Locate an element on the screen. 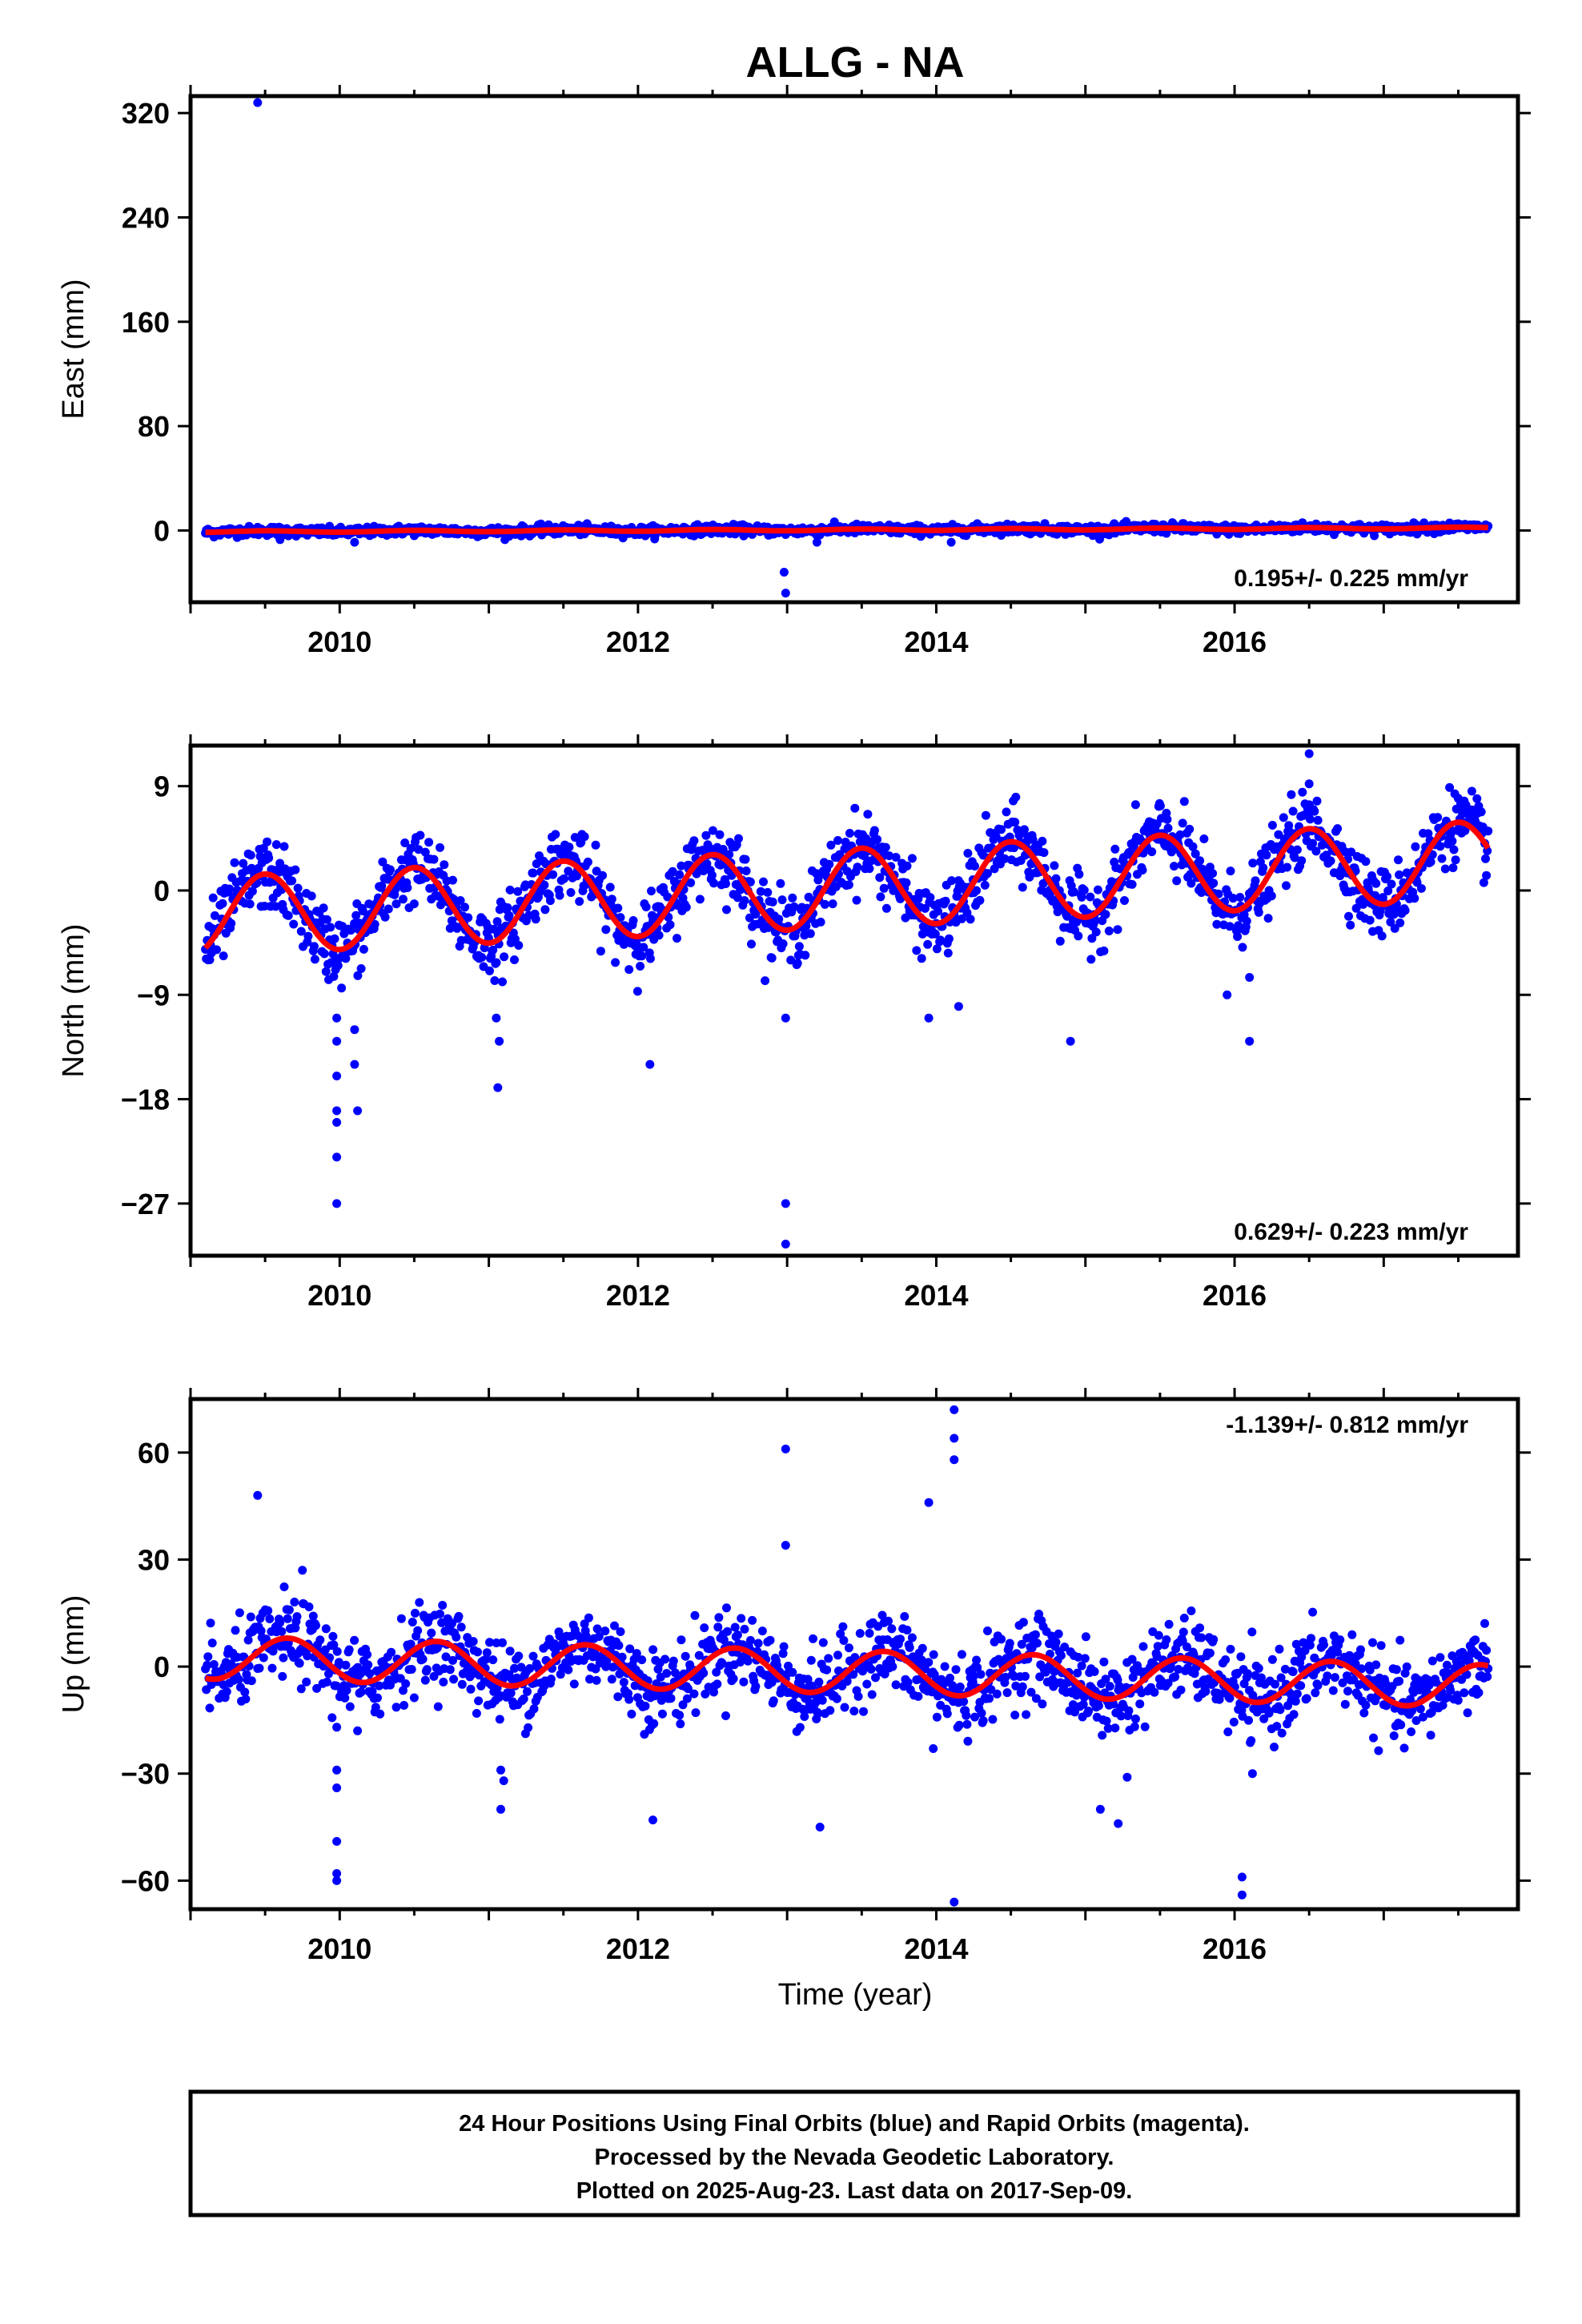 Image resolution: width=1582 pixels, height=2324 pixels. chart-title: ALLG - NA is located at coordinates (855, 62).